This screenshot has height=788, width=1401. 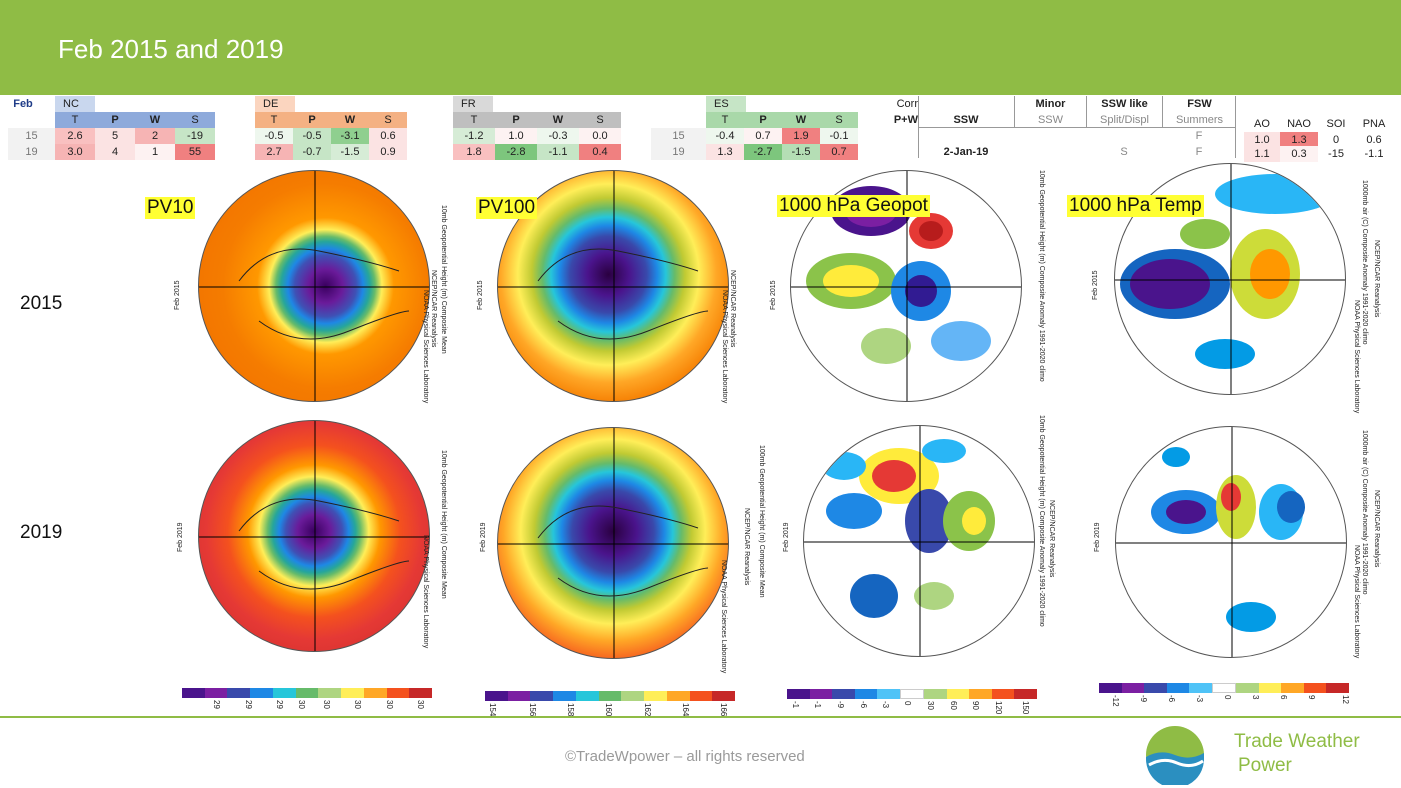 I want to click on idx19-ao: 1.1, so click(x=1262, y=154).